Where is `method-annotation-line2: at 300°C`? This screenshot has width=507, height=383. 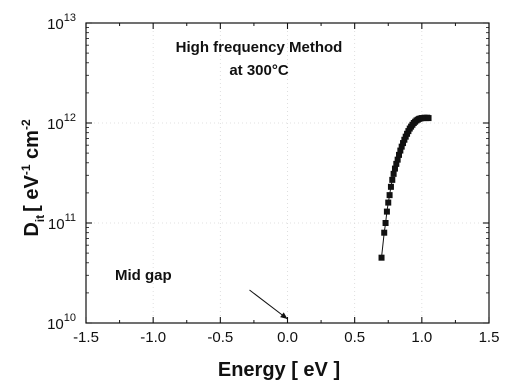 method-annotation-line2: at 300°C is located at coordinates (259, 70).